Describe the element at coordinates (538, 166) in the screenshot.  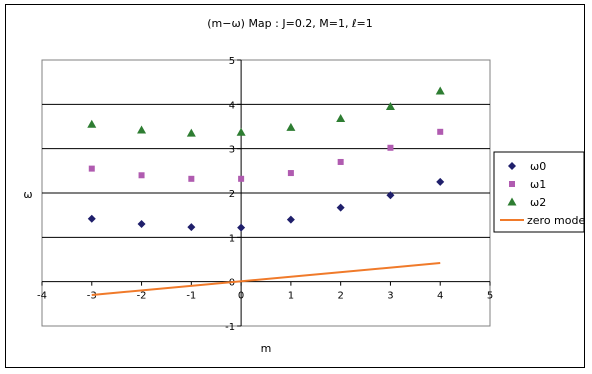
I see `legend-label-0: ω0` at that location.